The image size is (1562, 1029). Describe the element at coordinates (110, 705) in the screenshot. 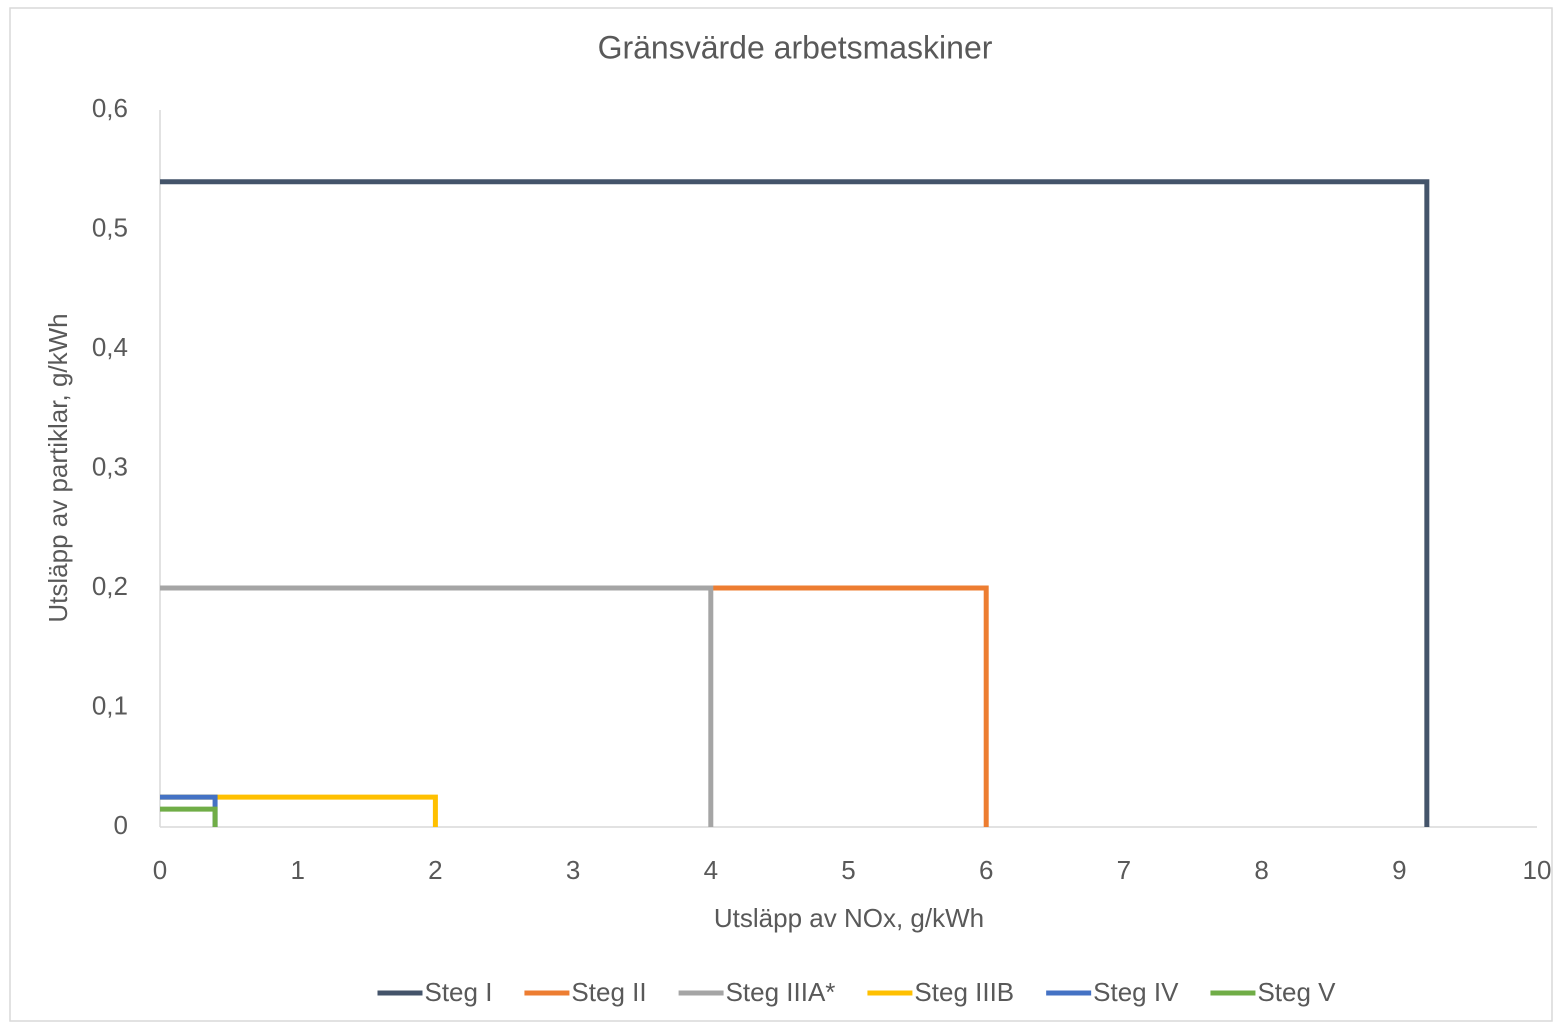

I see `y-tick-label: 0,1` at that location.